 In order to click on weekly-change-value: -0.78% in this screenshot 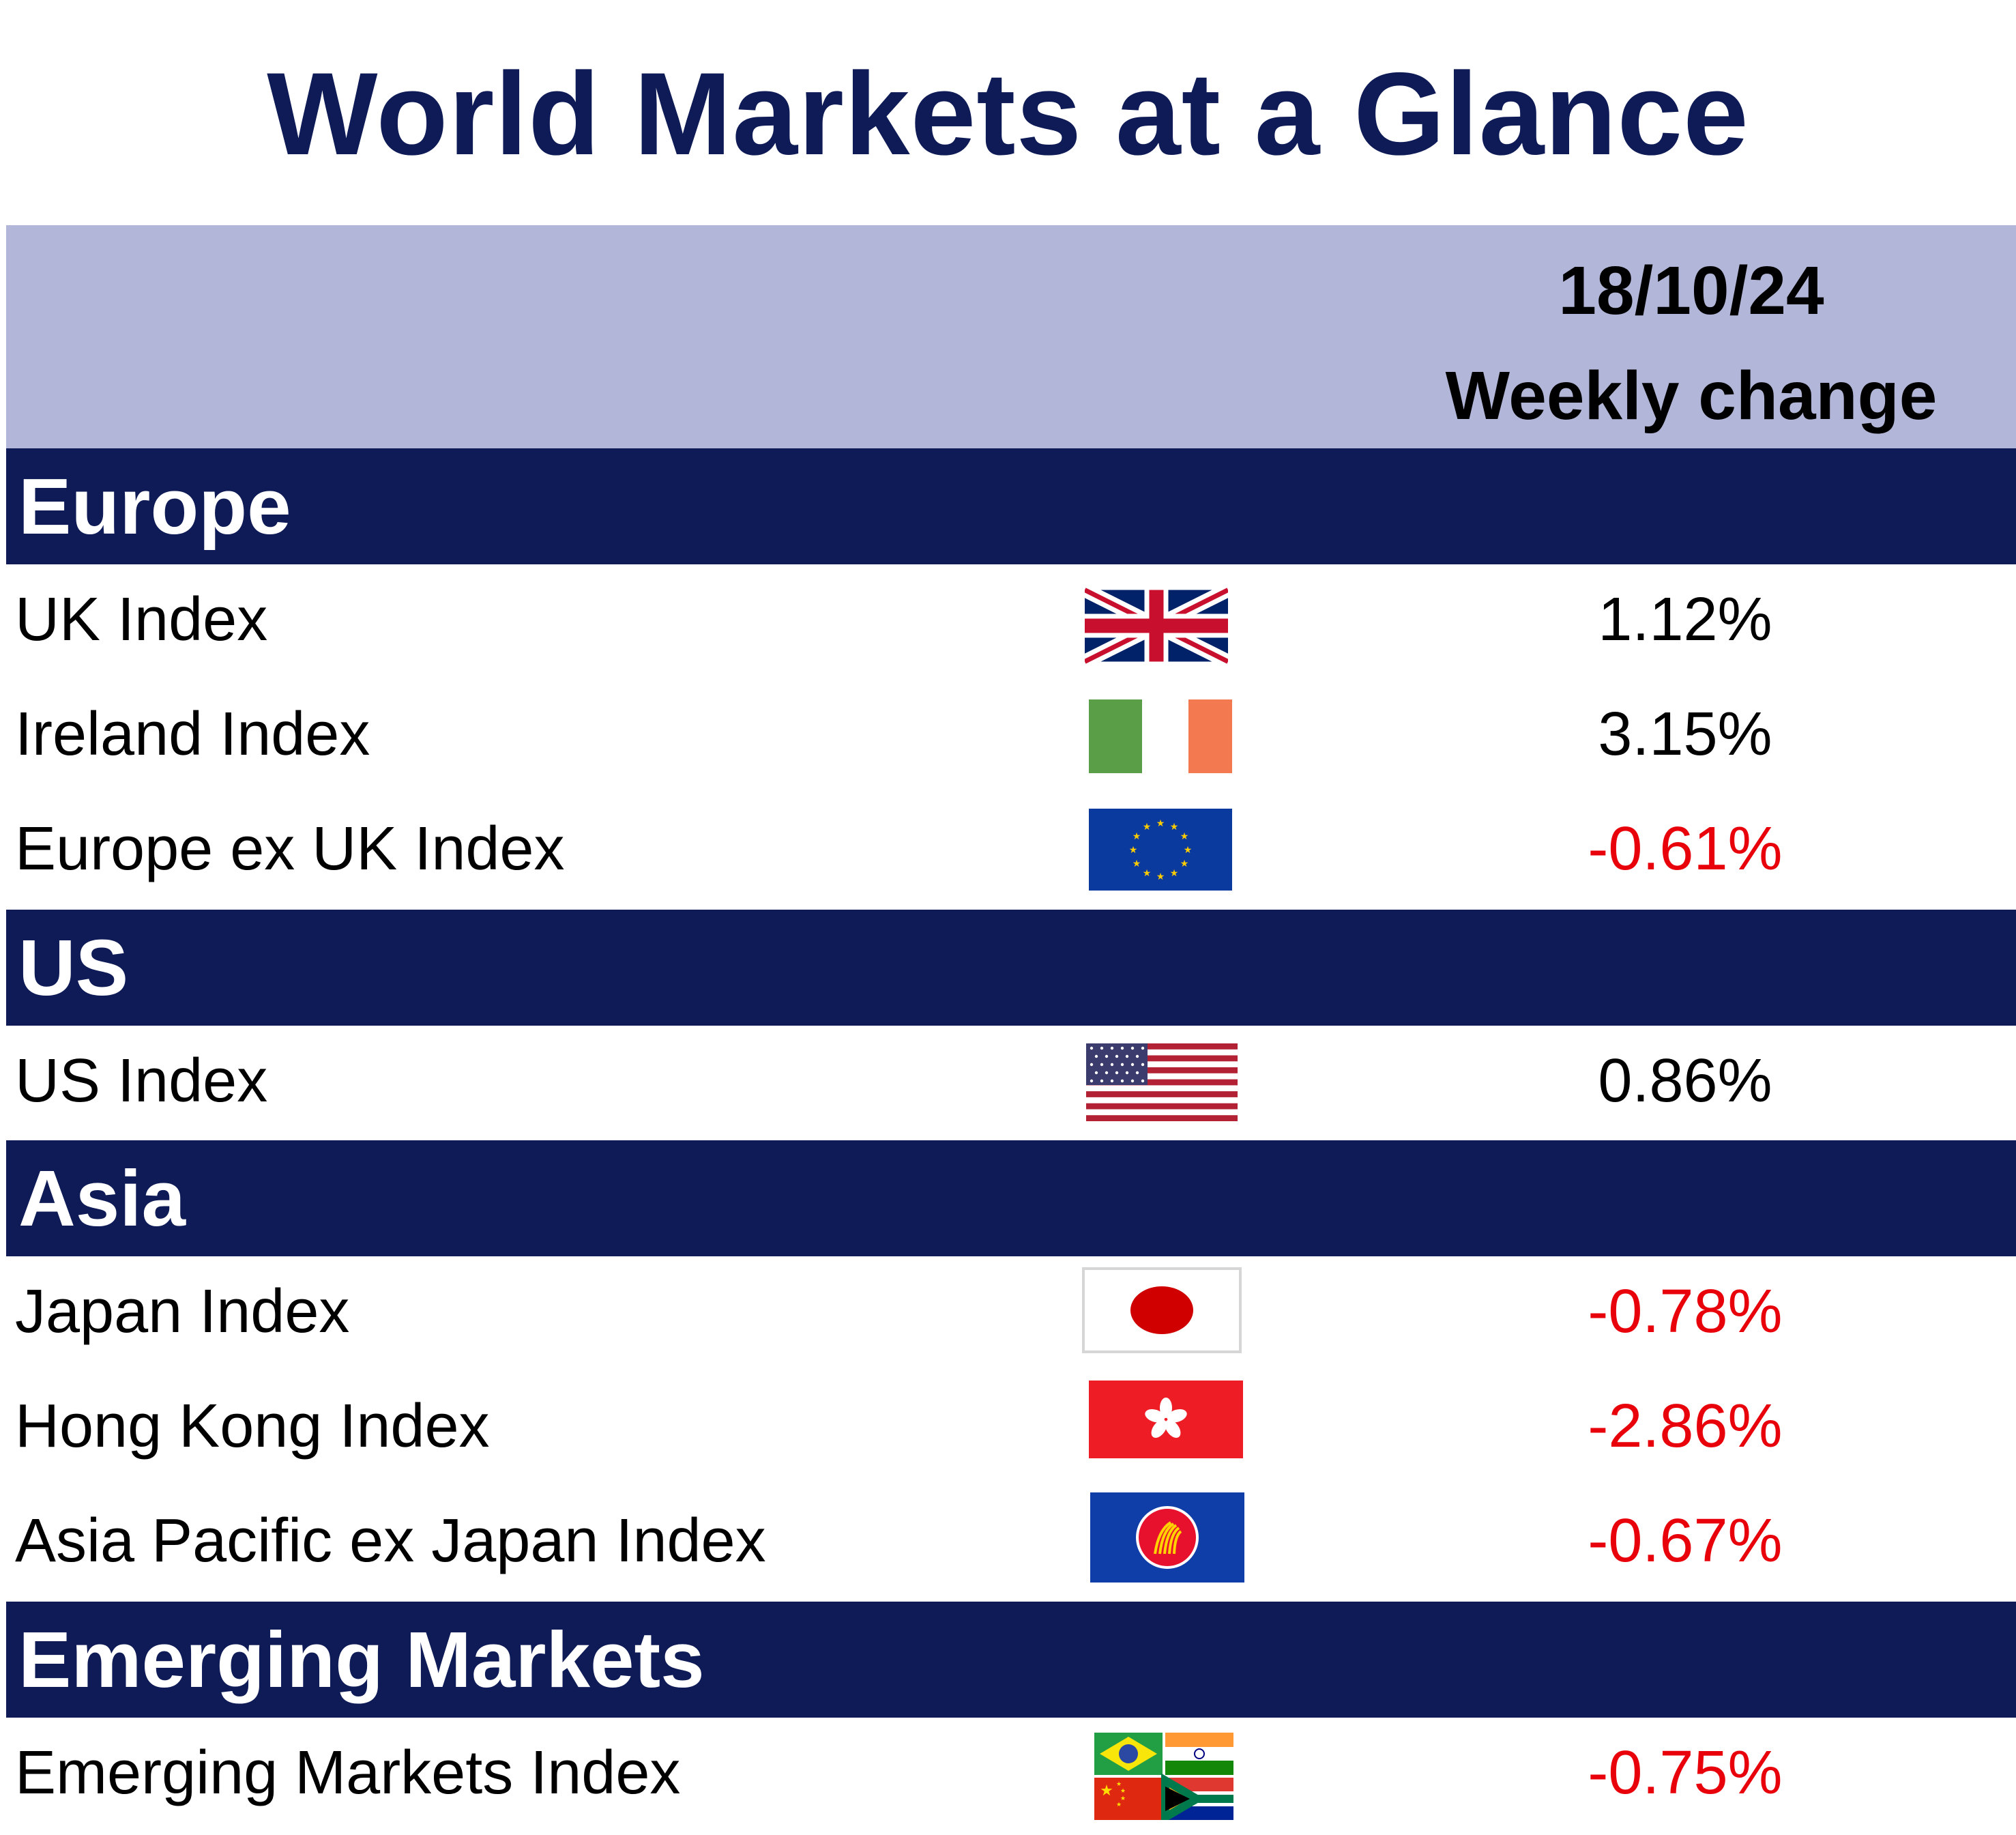, I will do `click(1685, 1311)`.